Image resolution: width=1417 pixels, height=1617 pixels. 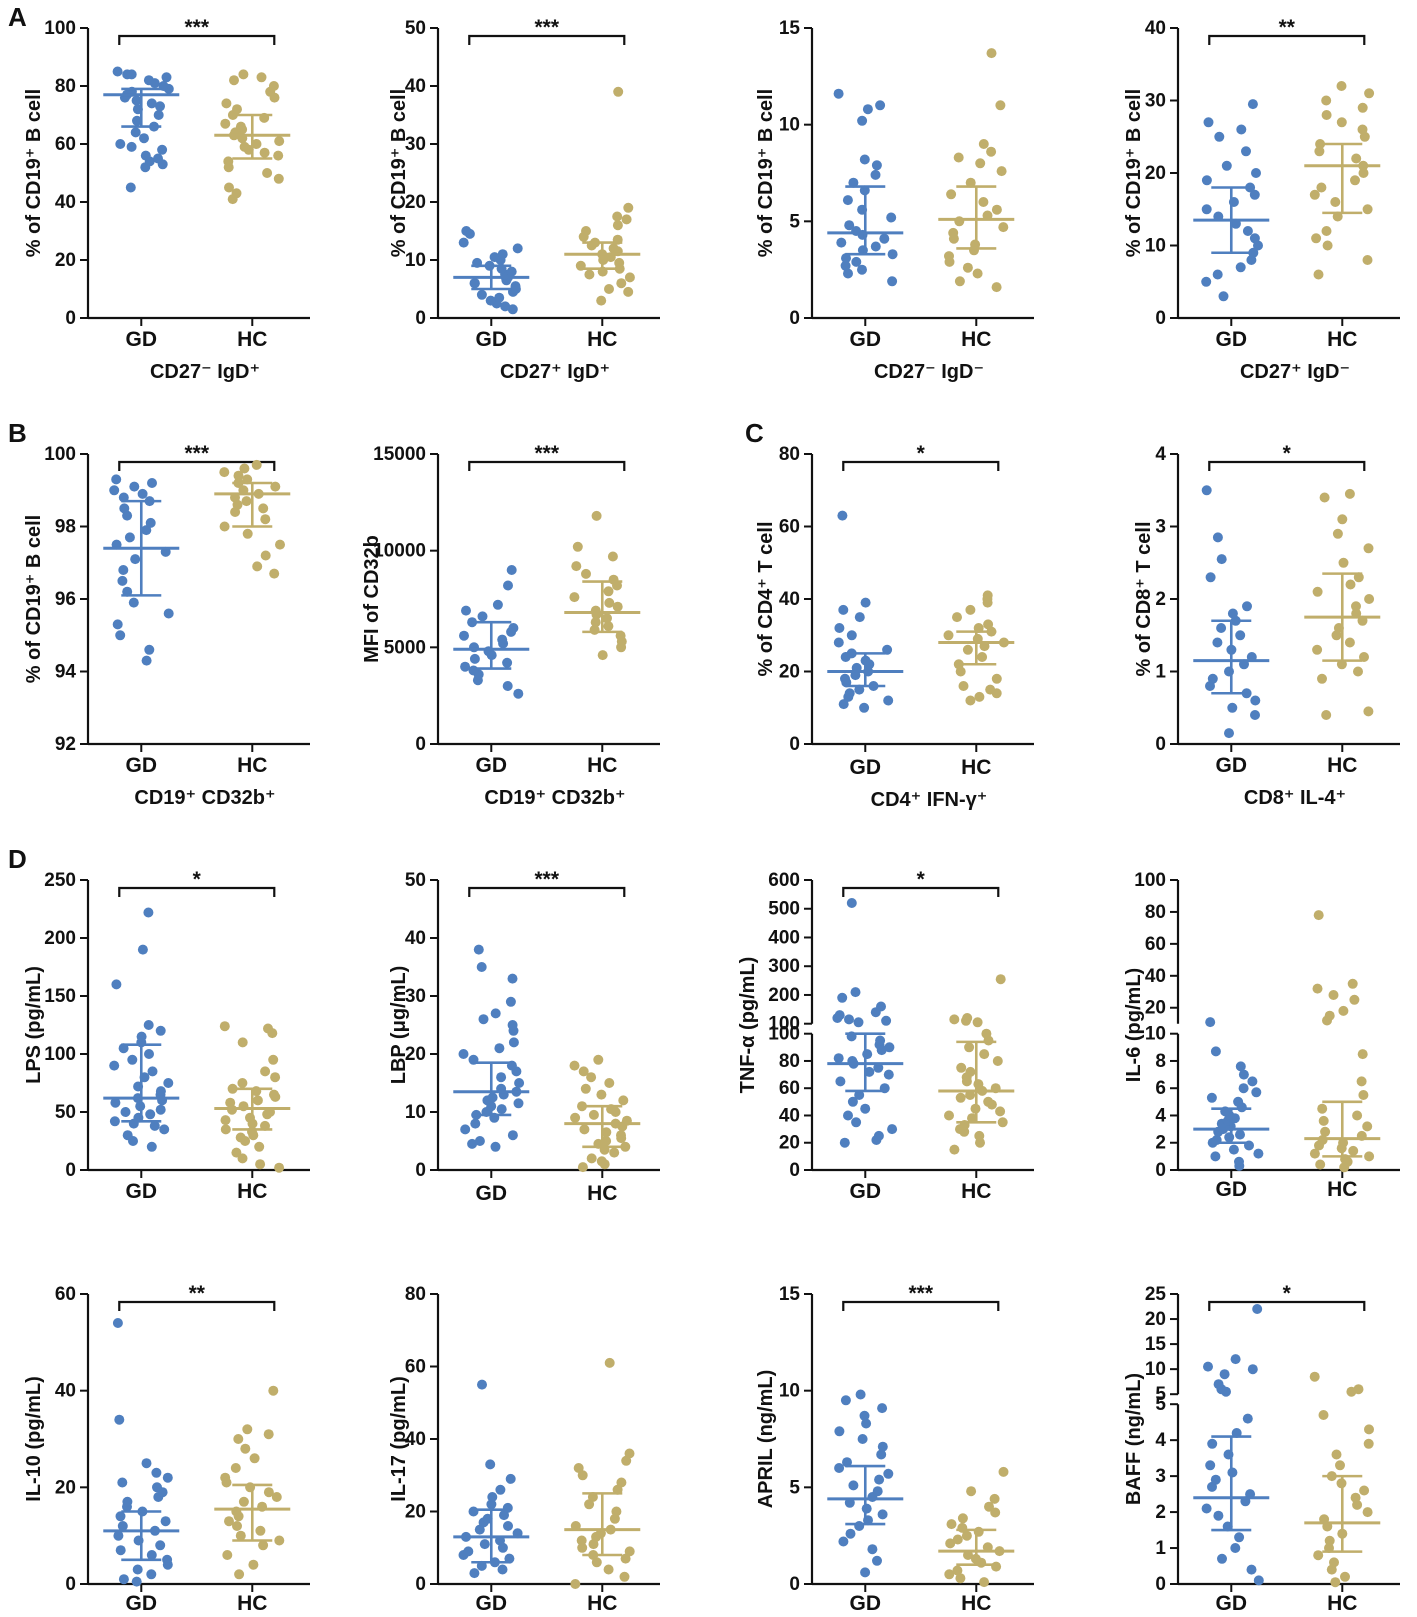 What do you see at coordinates (1160, 1548) in the screenshot?
I see `y-tick-label: 1` at bounding box center [1160, 1548].